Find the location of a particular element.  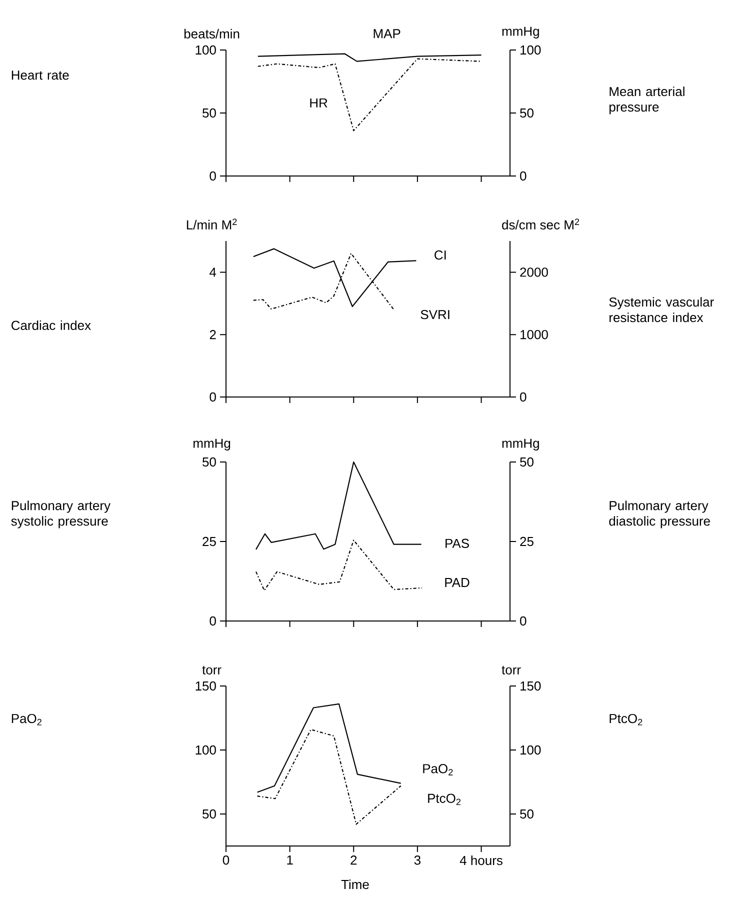

text: SVRI is located at coordinates (435, 315).